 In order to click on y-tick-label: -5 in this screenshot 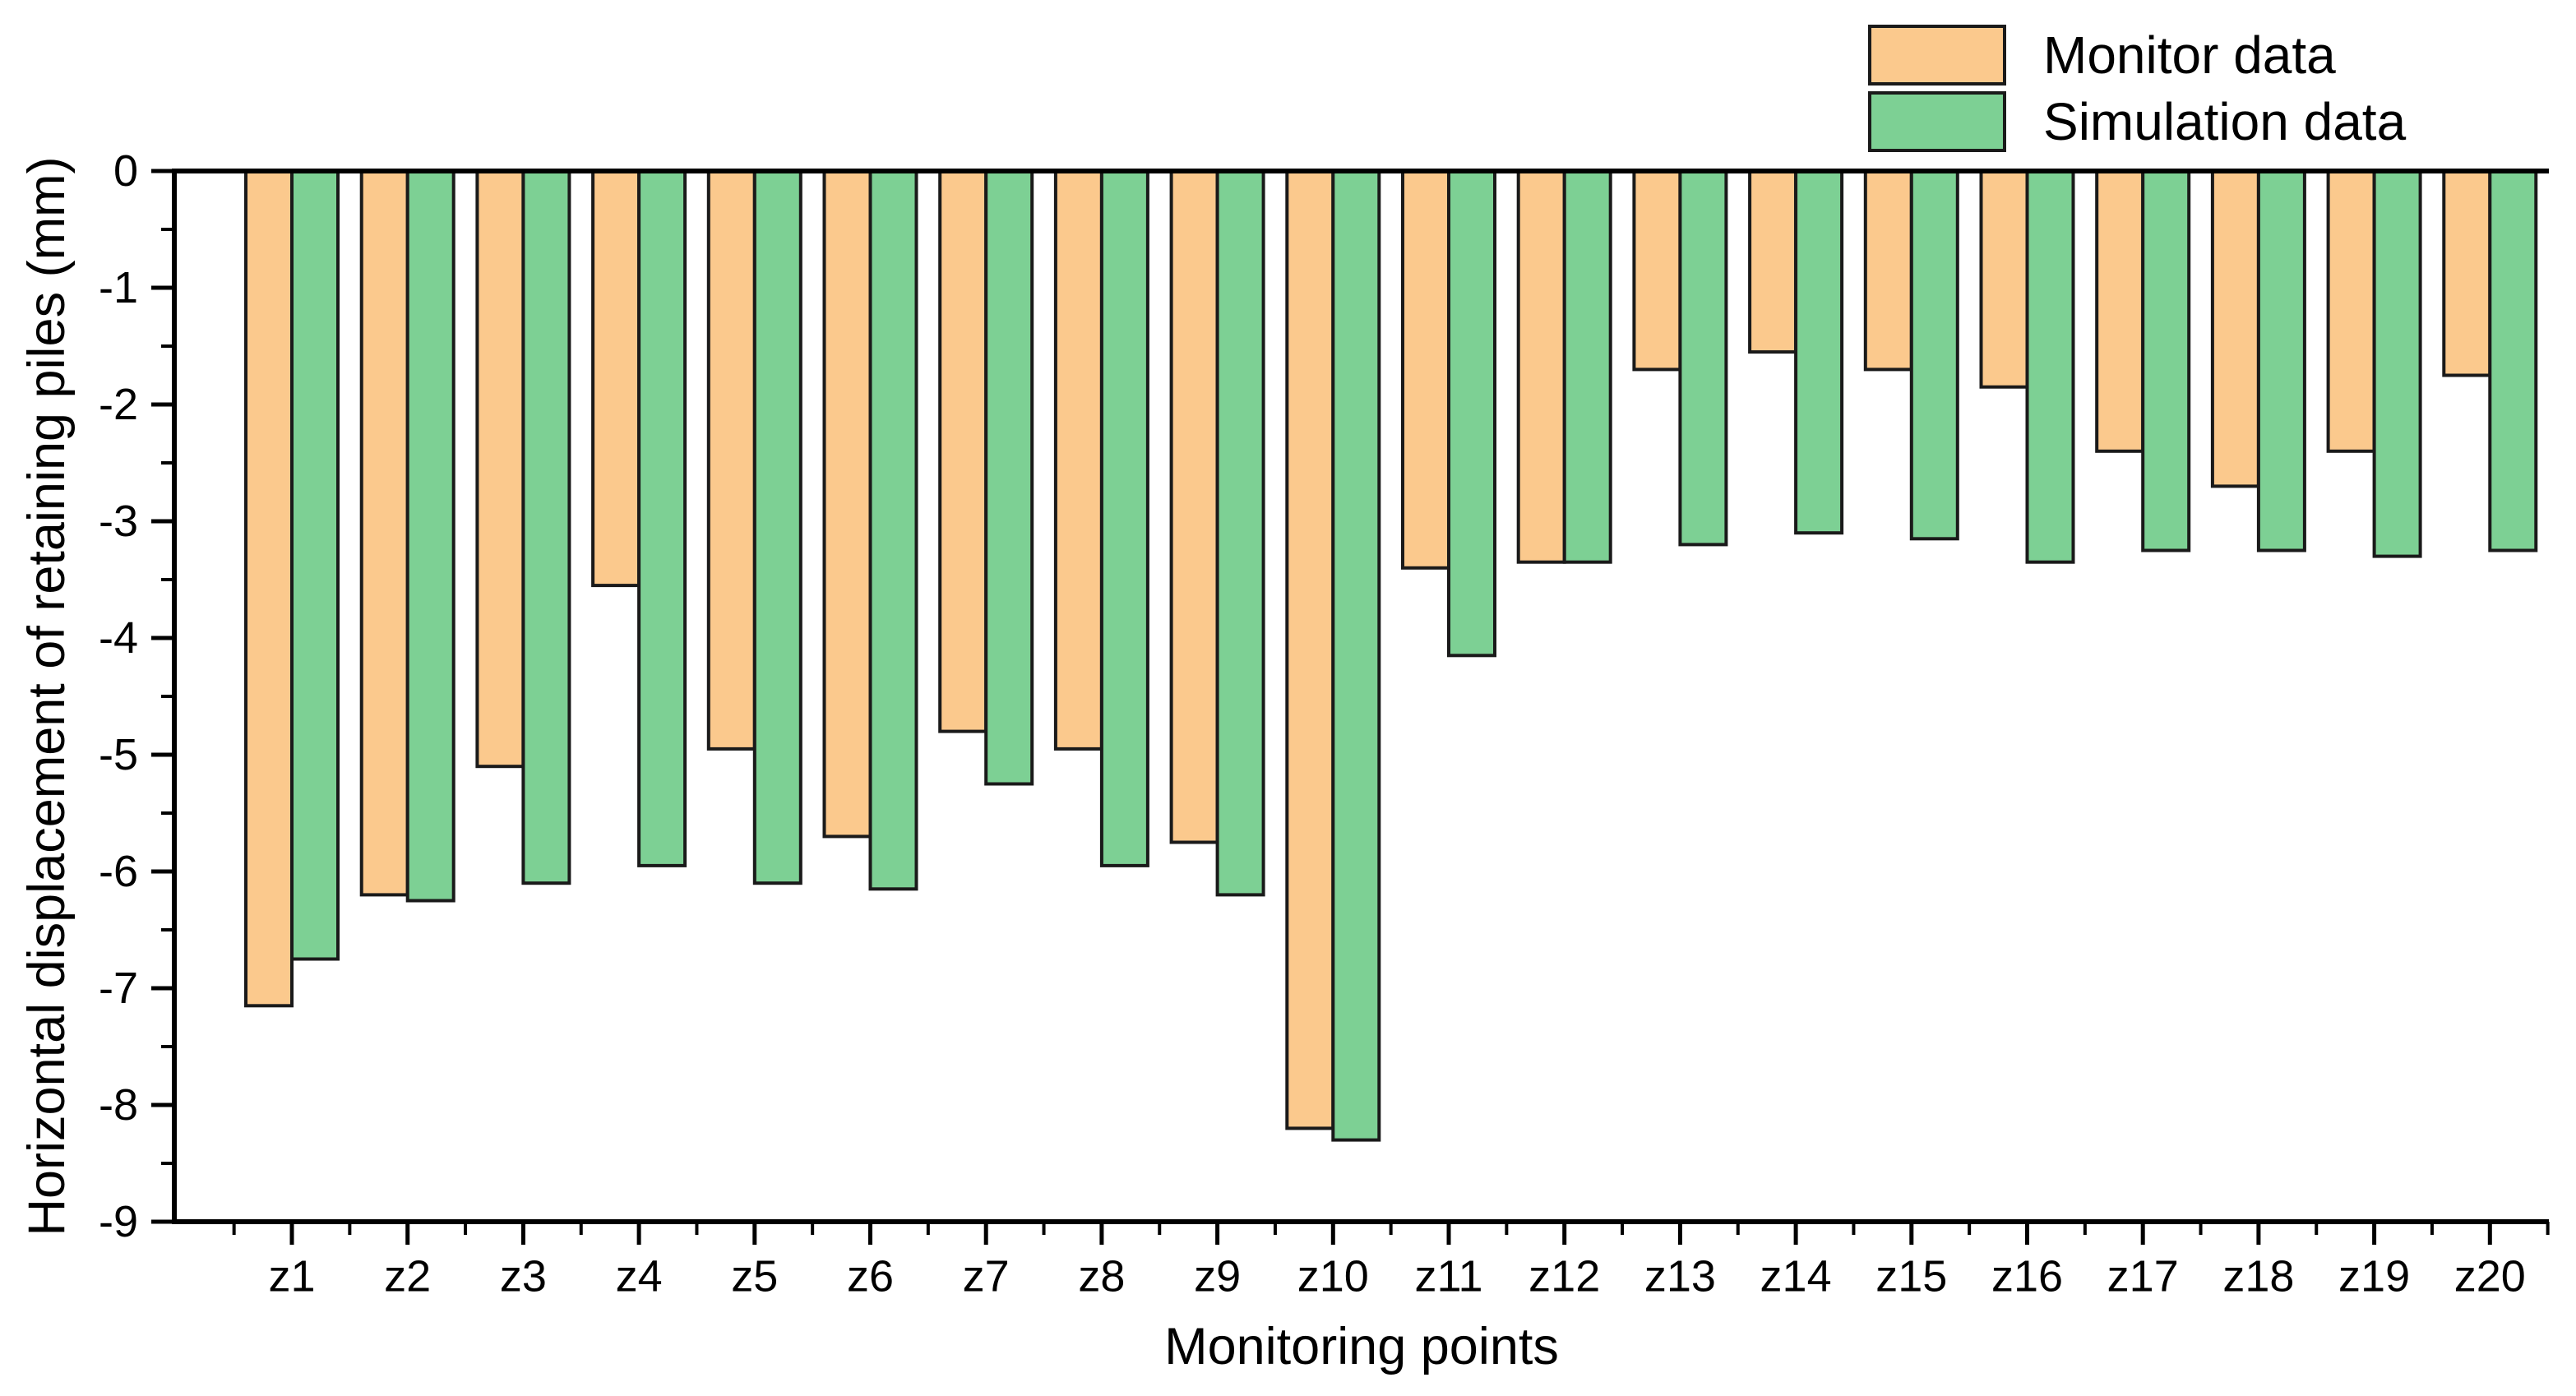, I will do `click(118, 754)`.